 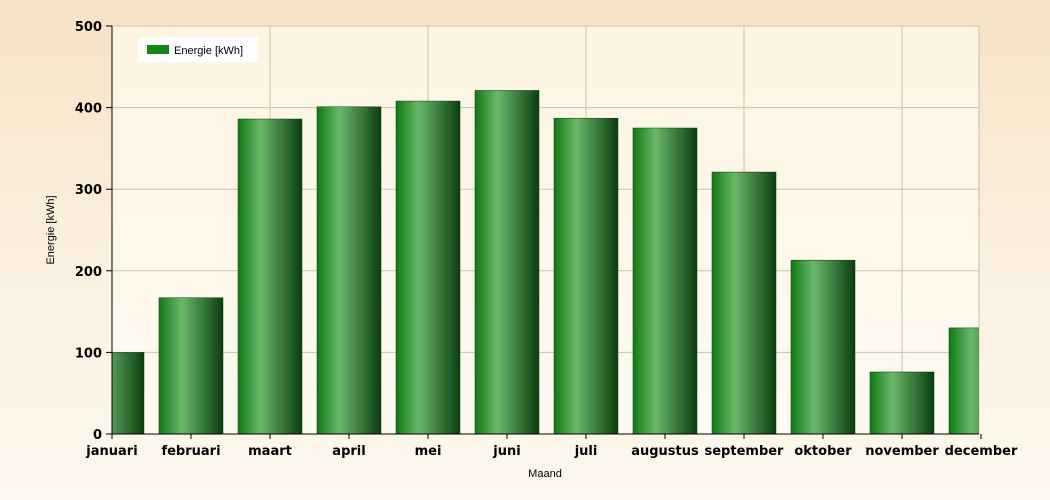 What do you see at coordinates (88, 353) in the screenshot?
I see `y-tick-label: 100` at bounding box center [88, 353].